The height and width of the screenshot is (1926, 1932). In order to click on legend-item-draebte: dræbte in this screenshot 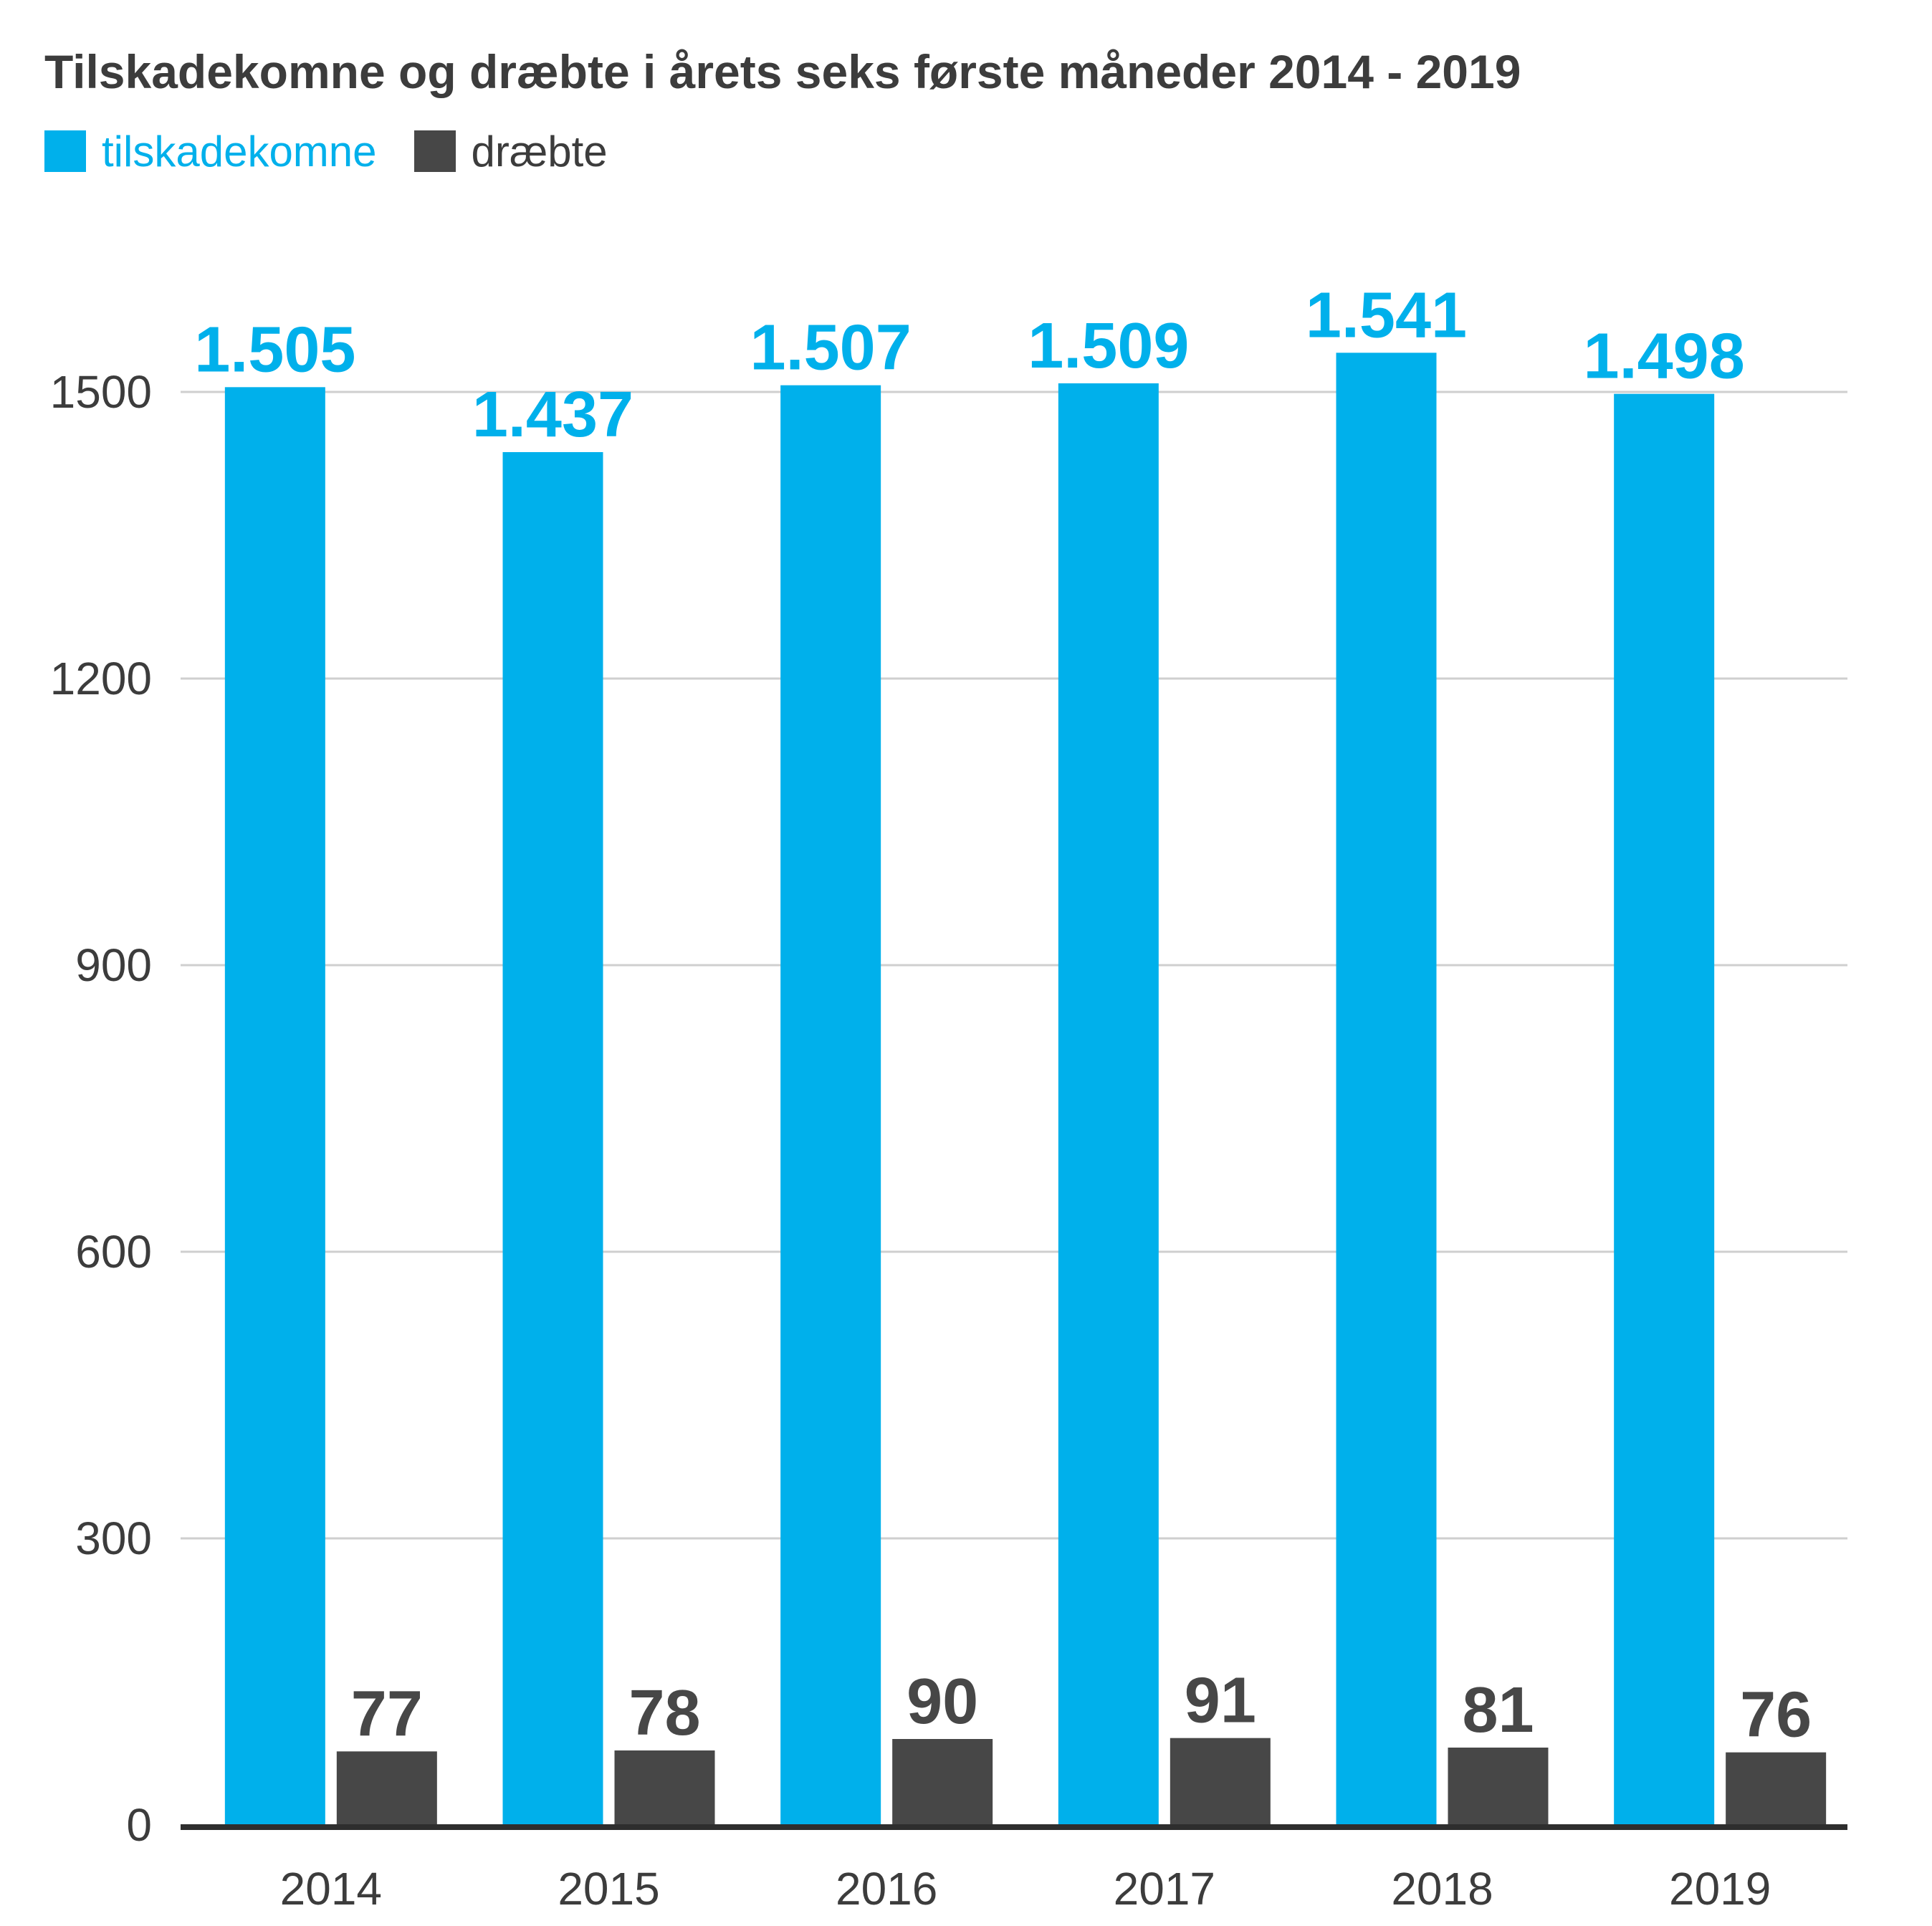, I will do `click(511, 151)`.